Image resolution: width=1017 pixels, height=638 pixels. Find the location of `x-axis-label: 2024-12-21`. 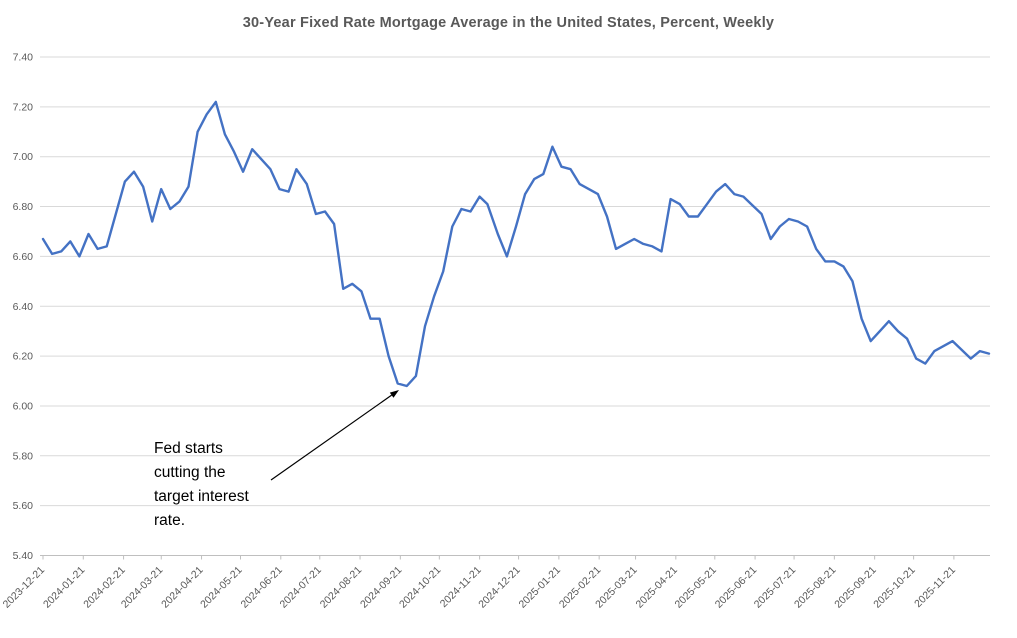

x-axis-label: 2024-12-21 is located at coordinates (499, 587).